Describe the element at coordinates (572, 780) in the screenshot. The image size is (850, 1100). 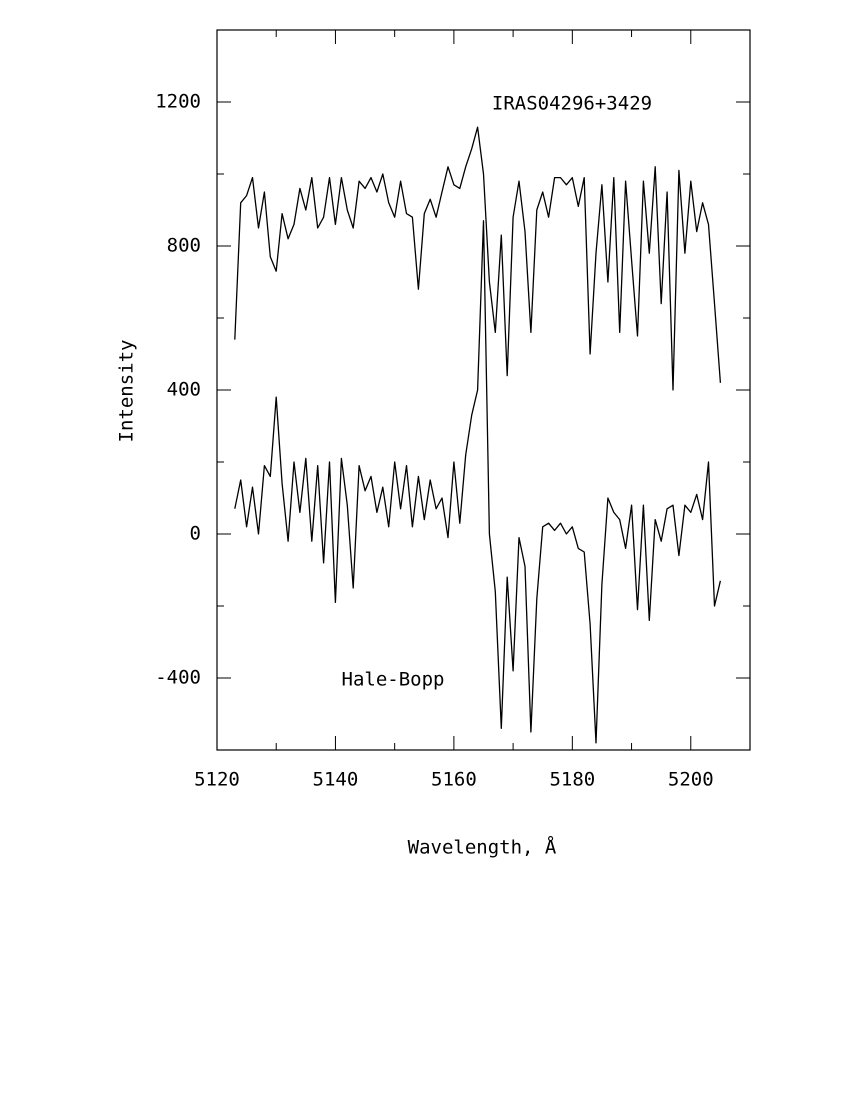
I see `x-tick-label: 5180` at that location.